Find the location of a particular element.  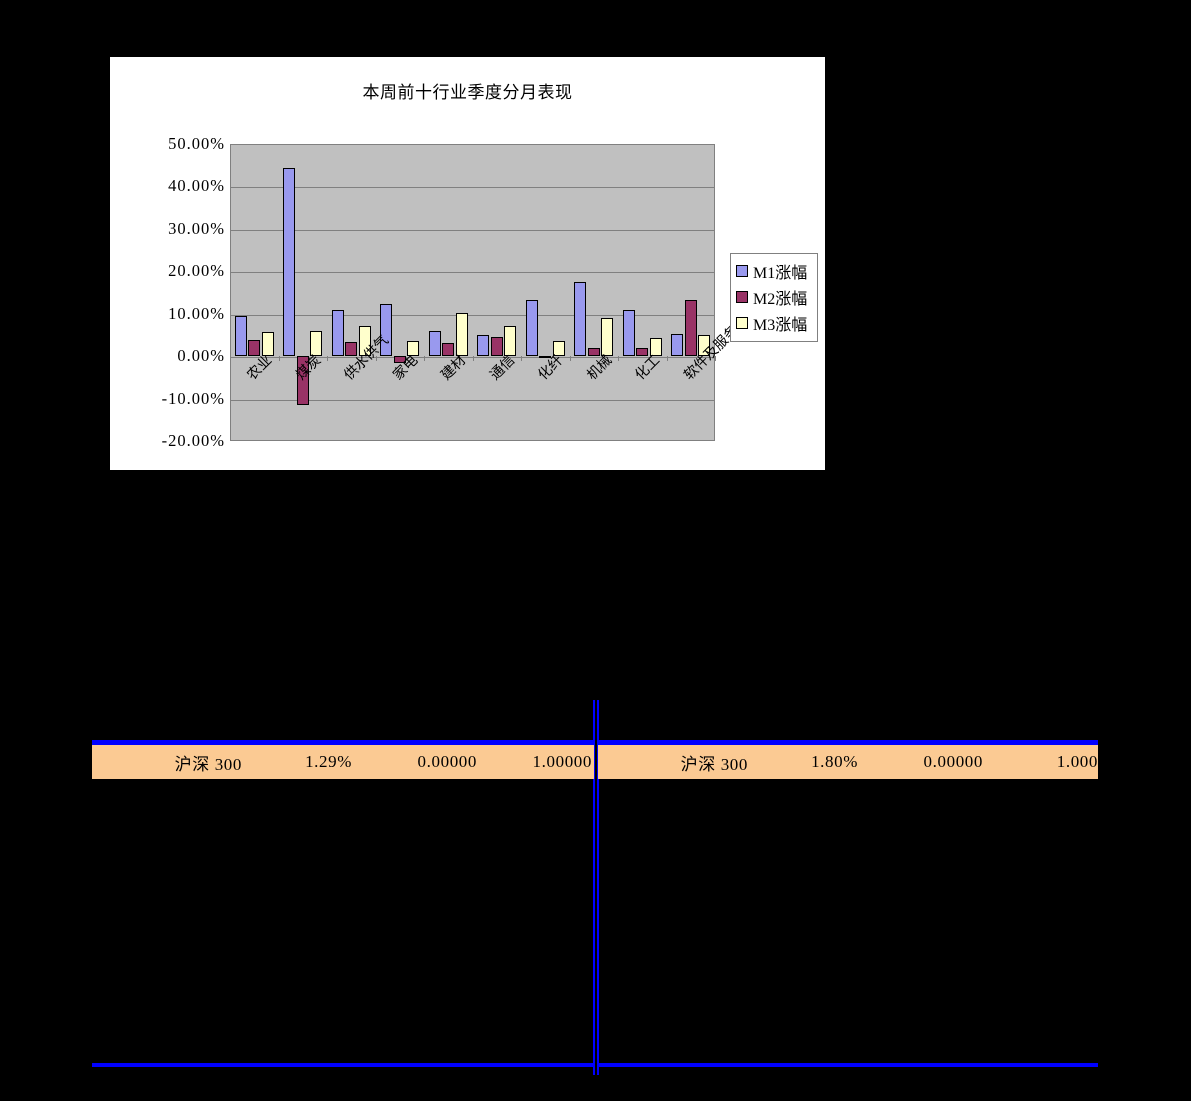

legend-label: M2涨幅 is located at coordinates (780, 299).